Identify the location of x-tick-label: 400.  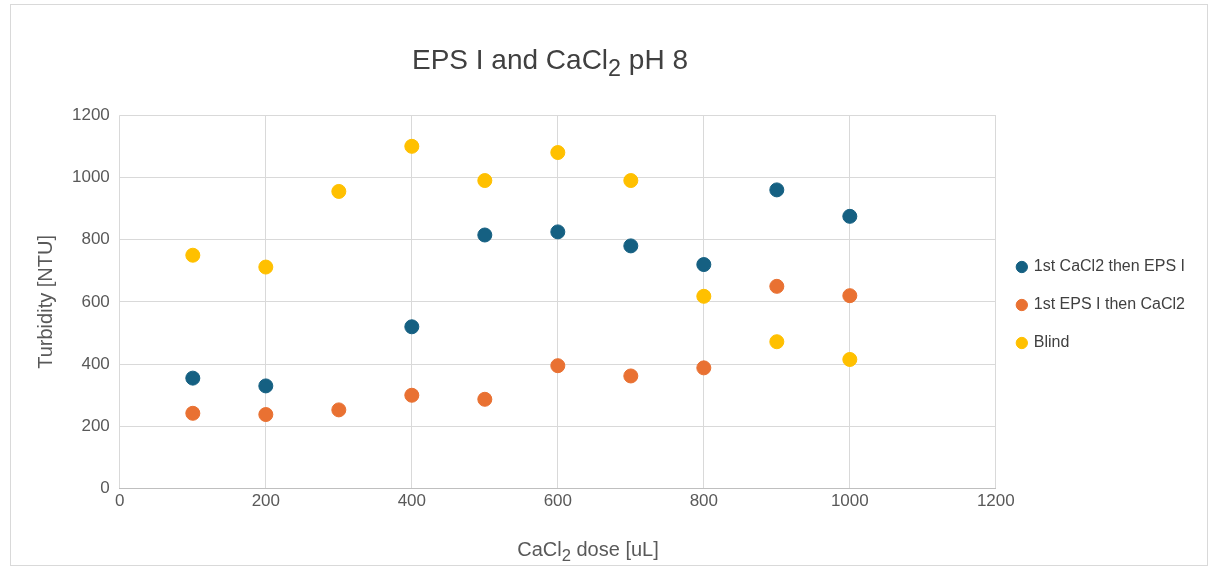
(411, 501).